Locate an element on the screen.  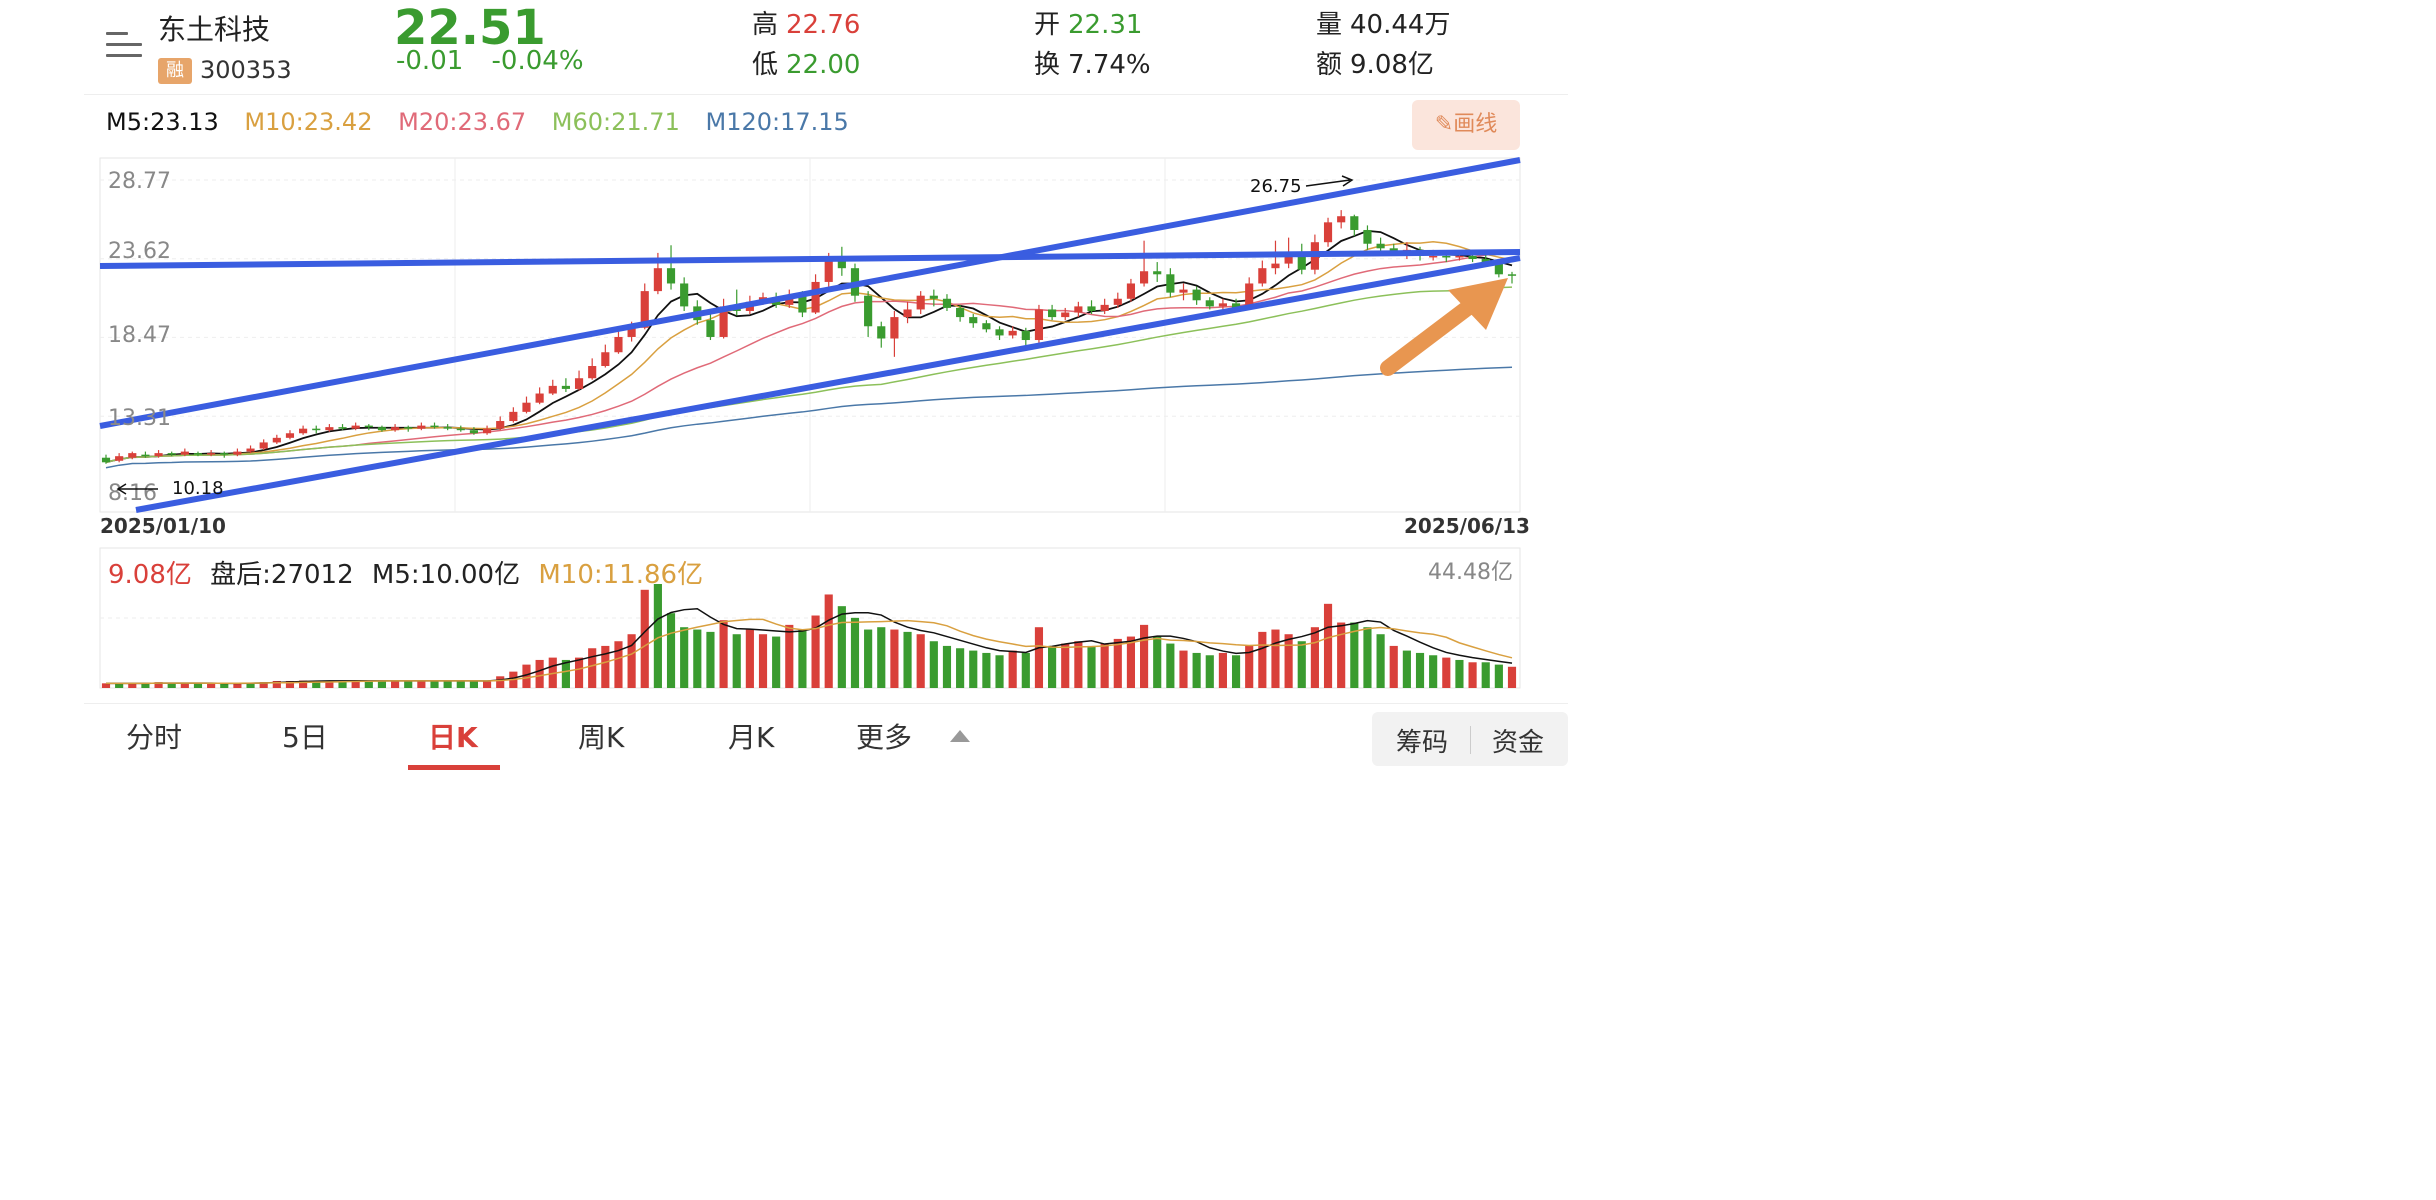
high-label: 高 is located at coordinates (765, 25).